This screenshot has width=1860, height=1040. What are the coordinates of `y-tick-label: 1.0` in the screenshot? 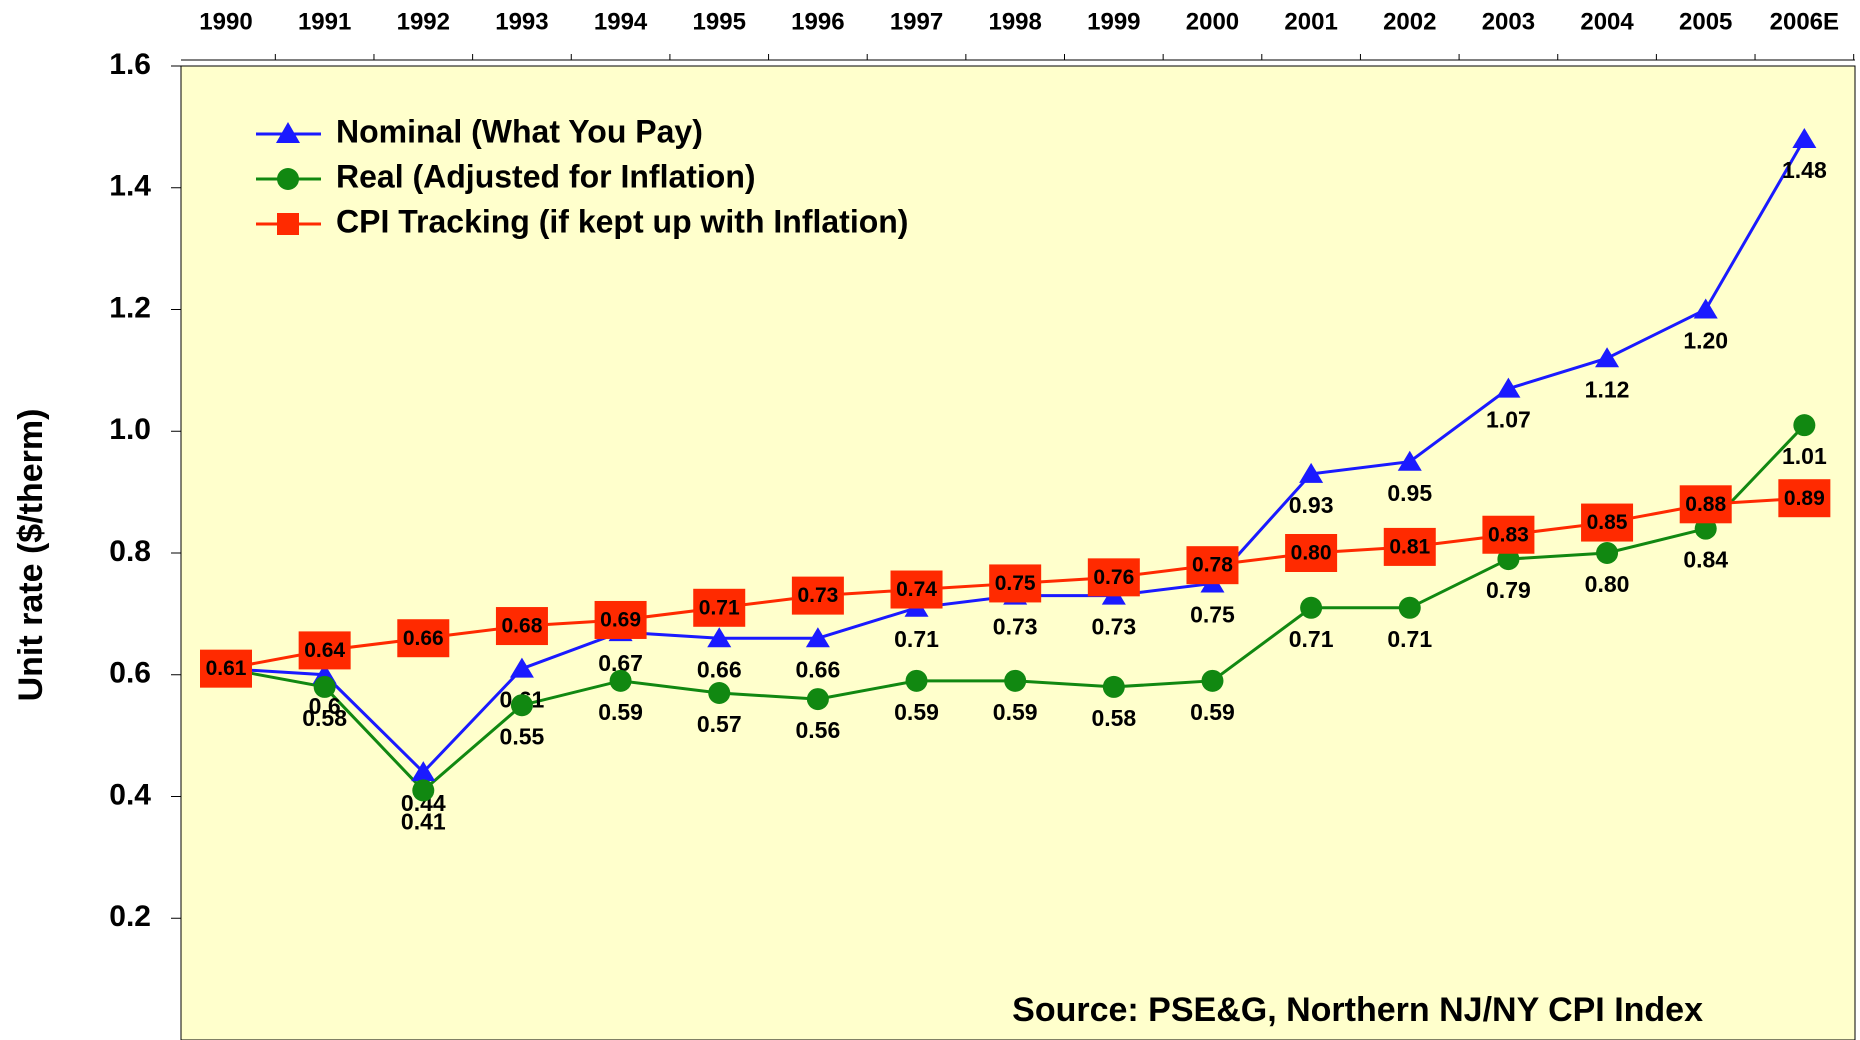 It's located at (130, 429).